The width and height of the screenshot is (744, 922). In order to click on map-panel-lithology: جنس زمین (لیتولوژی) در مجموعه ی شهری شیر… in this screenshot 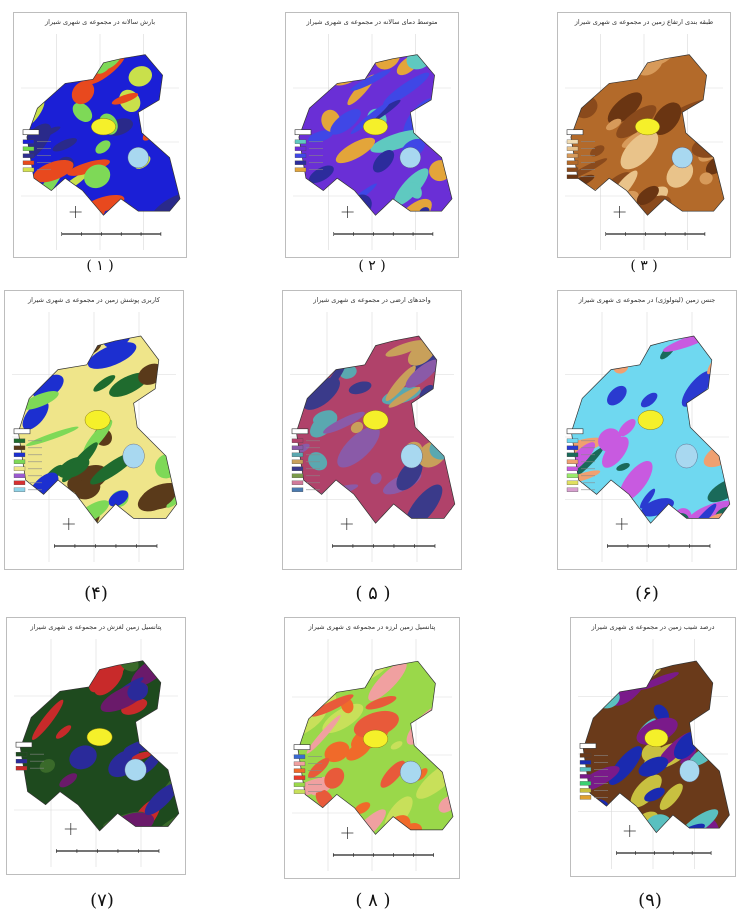, I will do `click(647, 430)`.